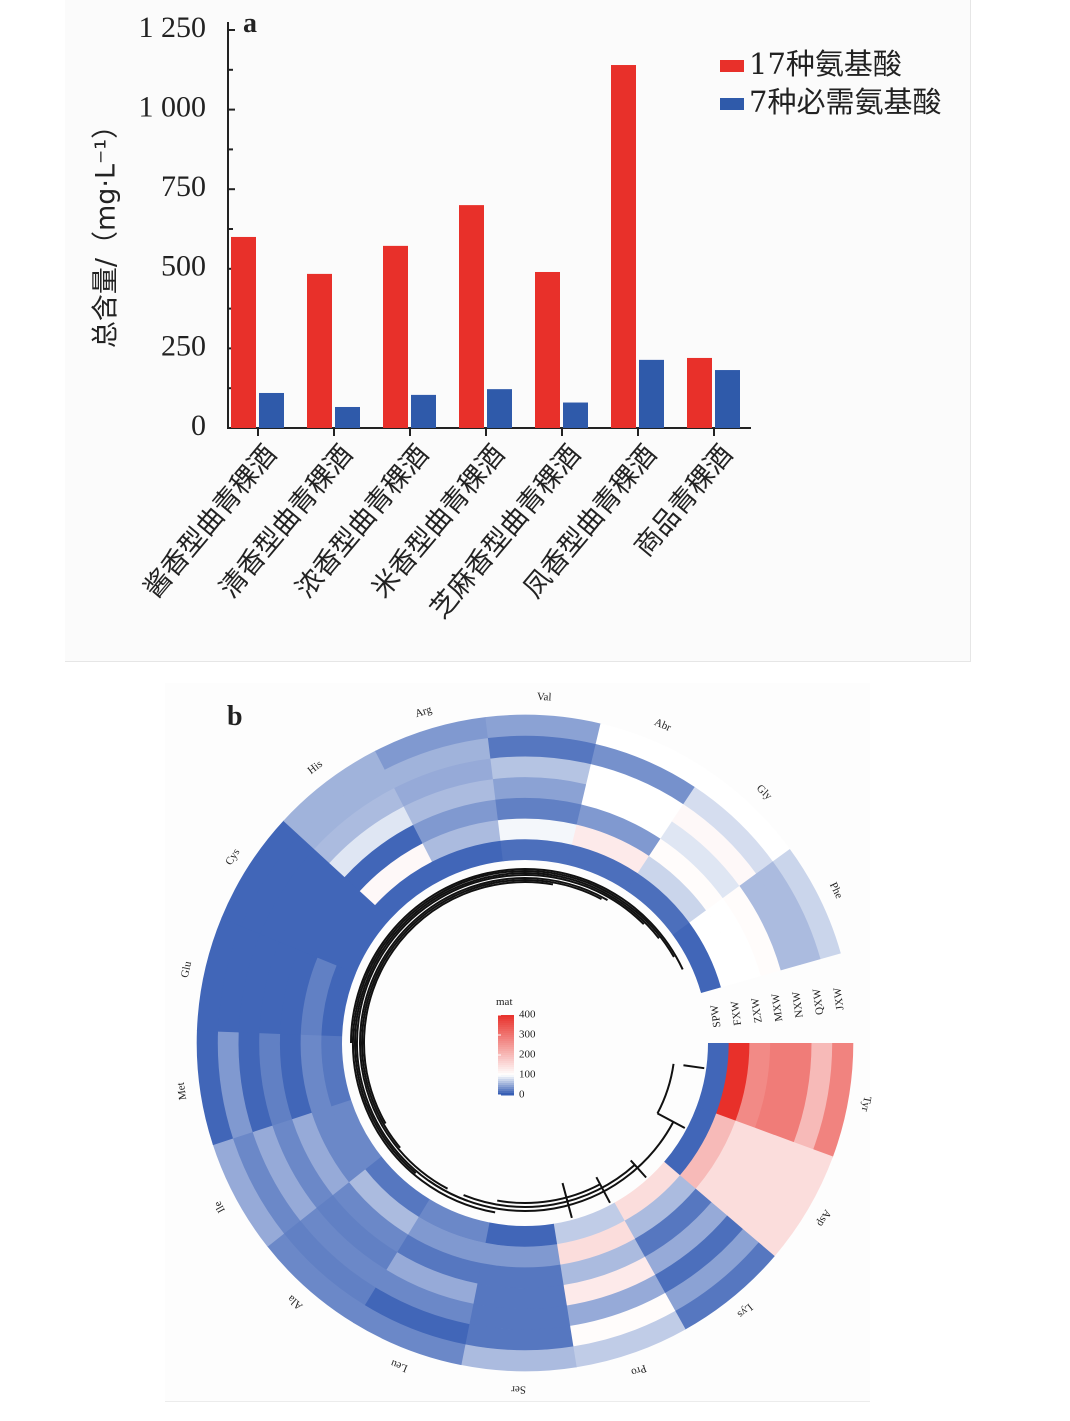 This screenshot has width=1070, height=1421. What do you see at coordinates (516, 1048) in the screenshot?
I see `colorbar-legend: mat 0 100 200 300 400` at bounding box center [516, 1048].